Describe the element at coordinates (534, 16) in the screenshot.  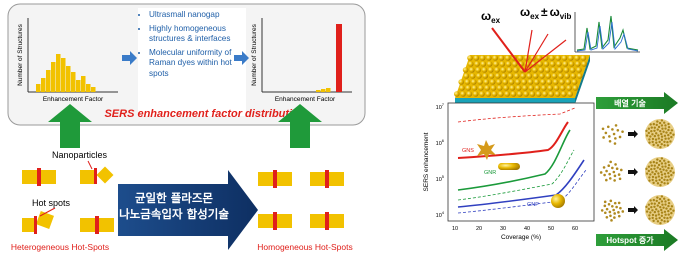
I see `symbol-sub: ex` at that location.